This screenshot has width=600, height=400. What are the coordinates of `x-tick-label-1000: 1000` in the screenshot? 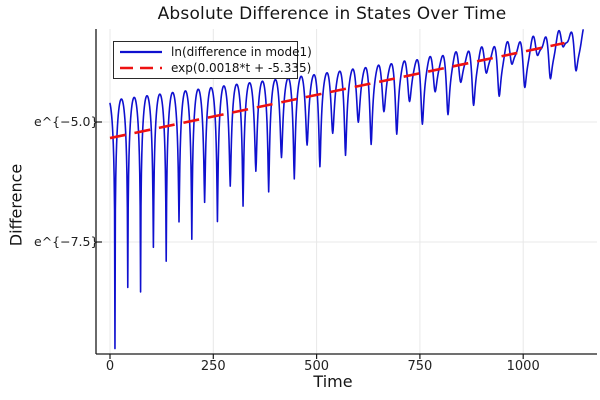 It's located at (523, 366).